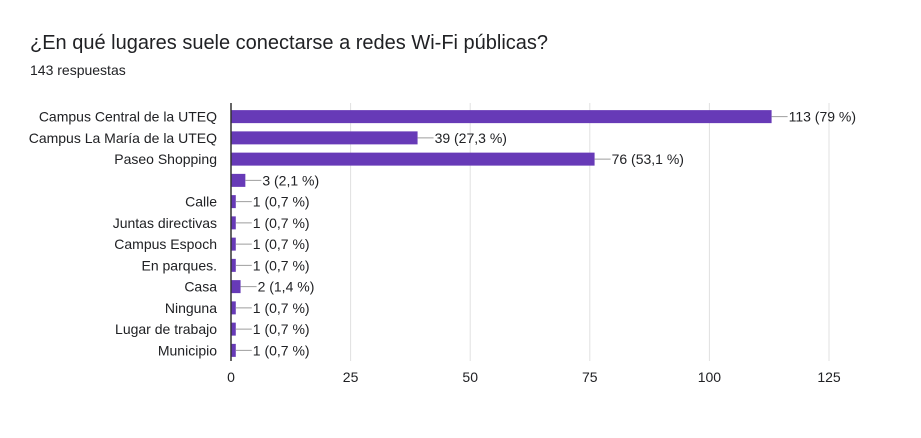 This screenshot has height=438, width=921. What do you see at coordinates (191, 308) in the screenshot?
I see `category-label: Ninguna` at bounding box center [191, 308].